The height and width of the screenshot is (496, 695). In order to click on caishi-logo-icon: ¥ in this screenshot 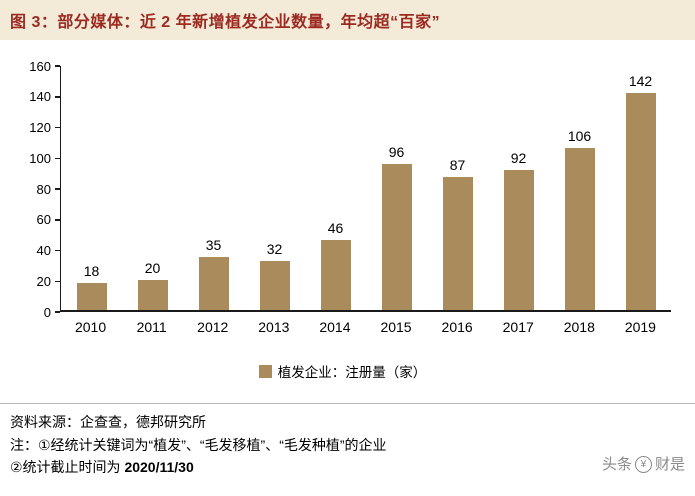, I will do `click(643, 465)`.